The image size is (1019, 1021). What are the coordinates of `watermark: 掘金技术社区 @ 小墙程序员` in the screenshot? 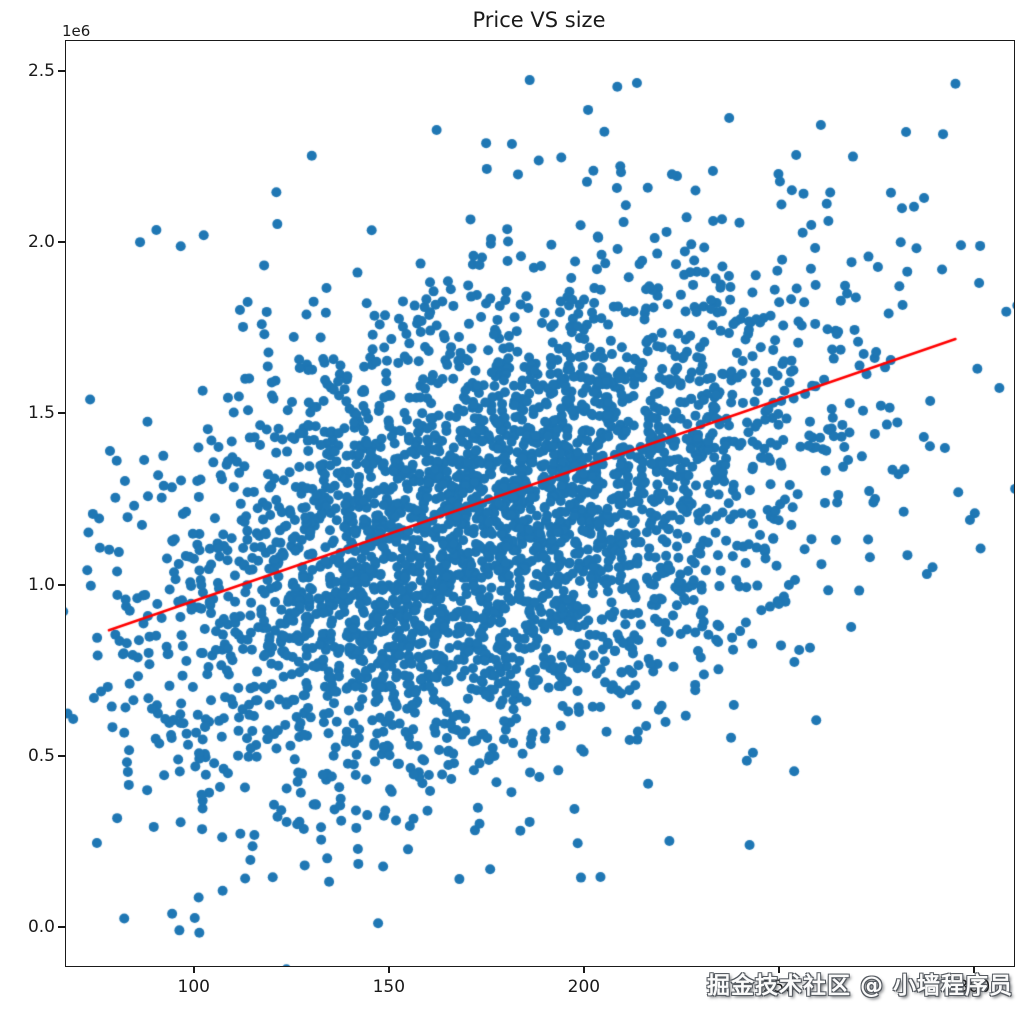 It's located at (859, 986).